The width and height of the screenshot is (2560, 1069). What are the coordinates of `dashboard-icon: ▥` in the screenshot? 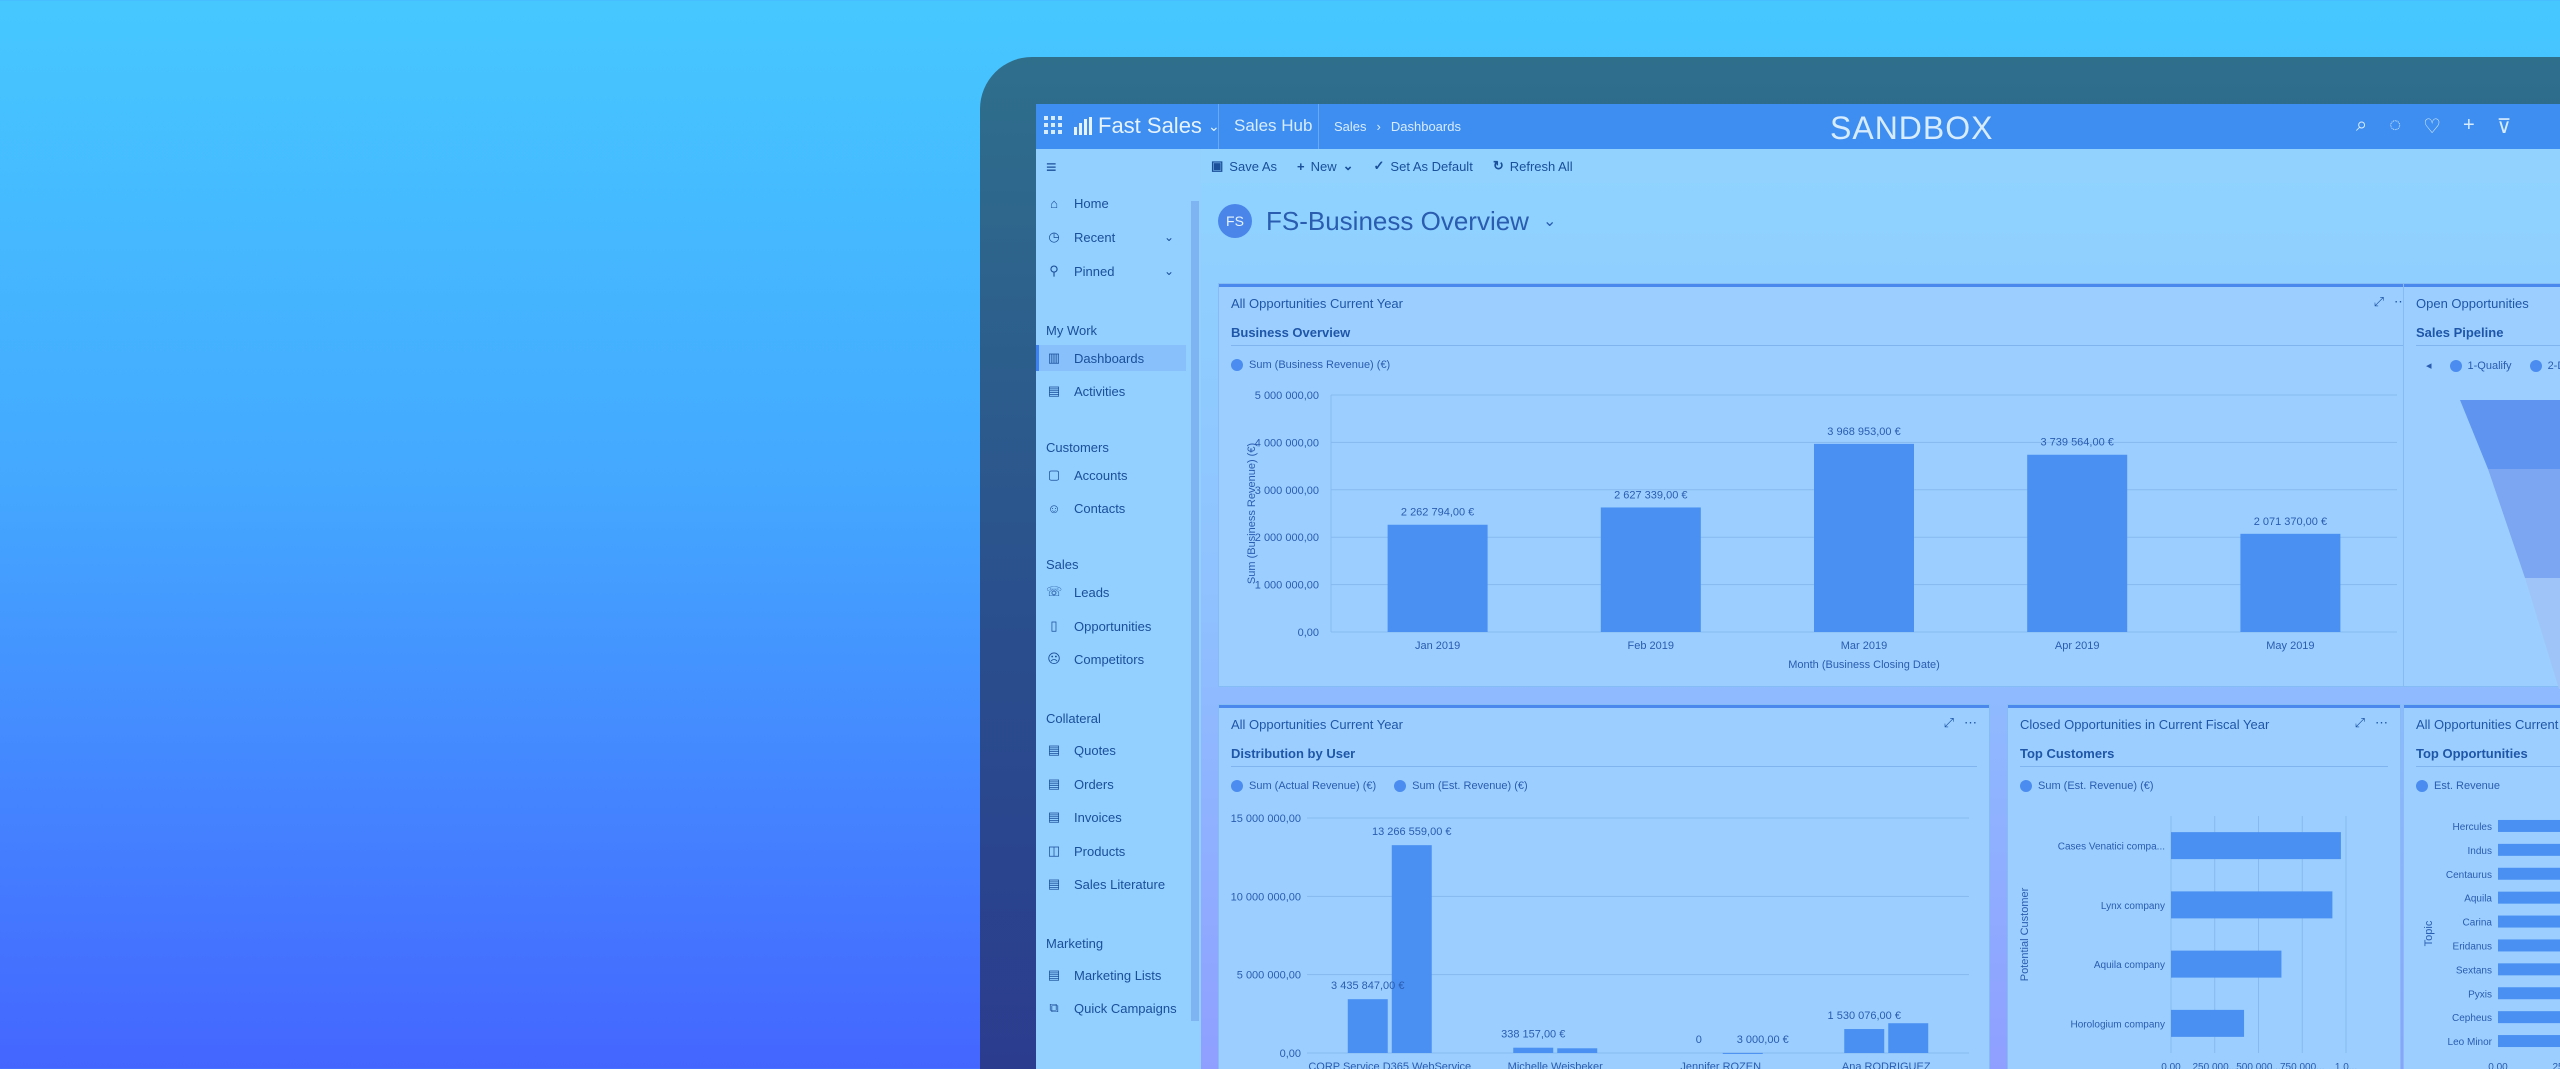 It's located at (1054, 357).